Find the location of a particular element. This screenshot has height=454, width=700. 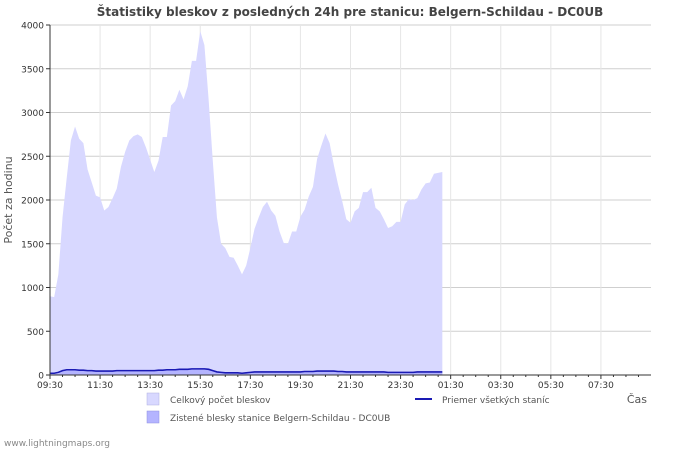

series-station-average-line is located at coordinates (246, 371).